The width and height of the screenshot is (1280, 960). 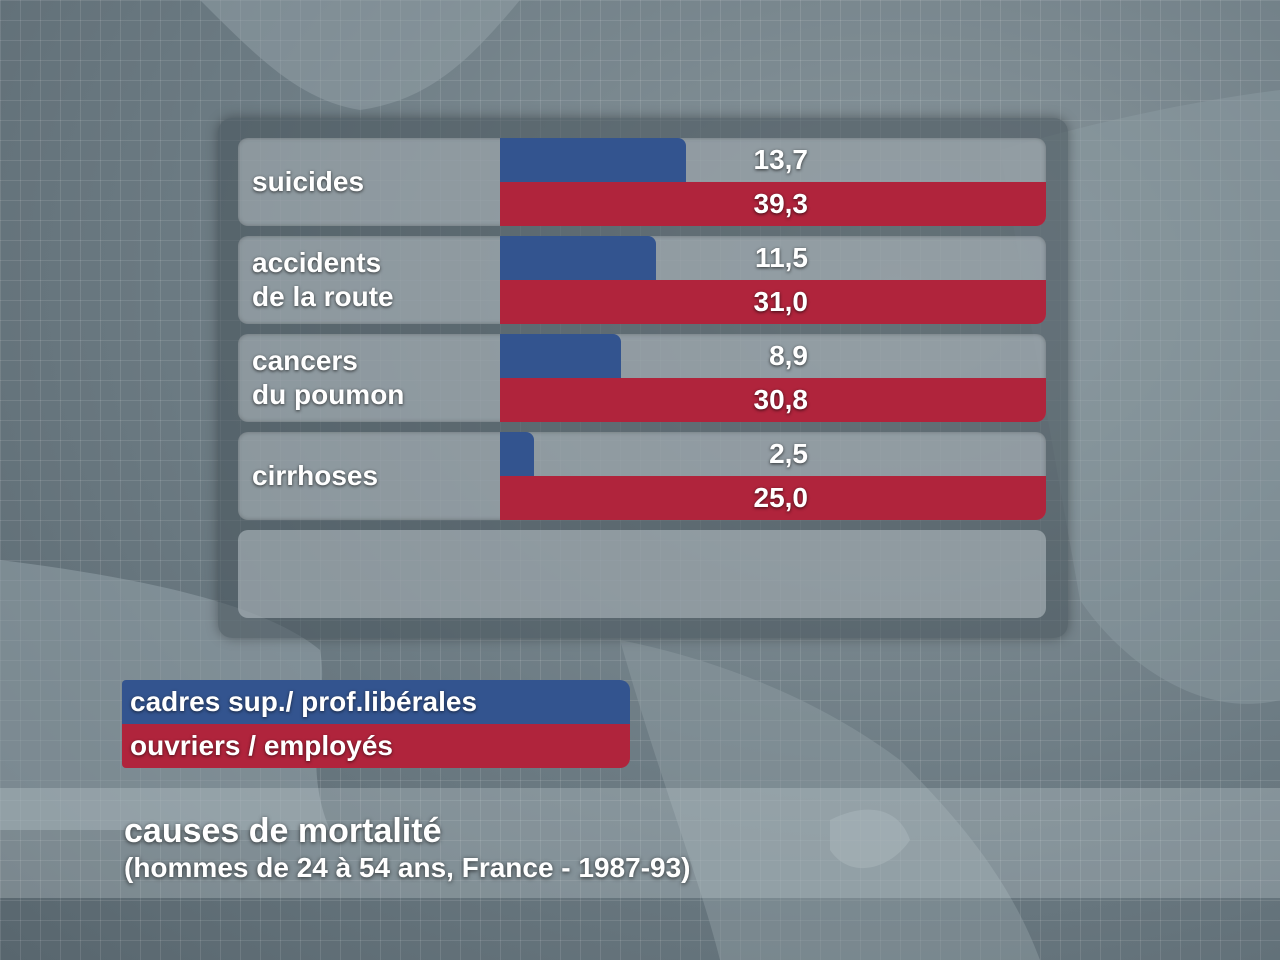 I want to click on chart-row: accidents de la route 11,5 31,0, so click(x=642, y=280).